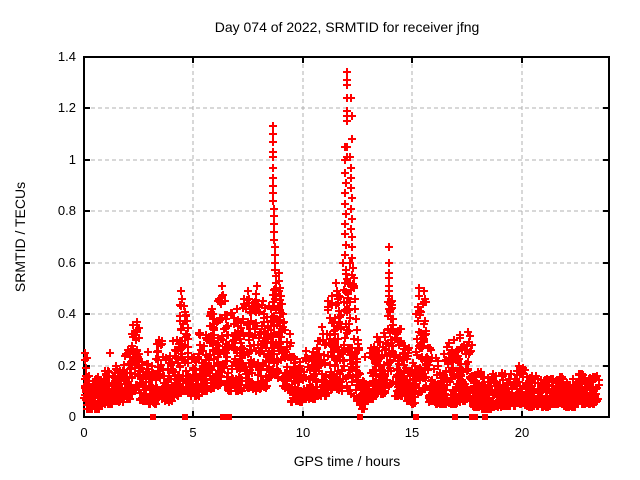 This screenshot has height=480, width=640. What do you see at coordinates (20, 237) in the screenshot?
I see `y-axis-label: SRMTID / TECUs` at bounding box center [20, 237].